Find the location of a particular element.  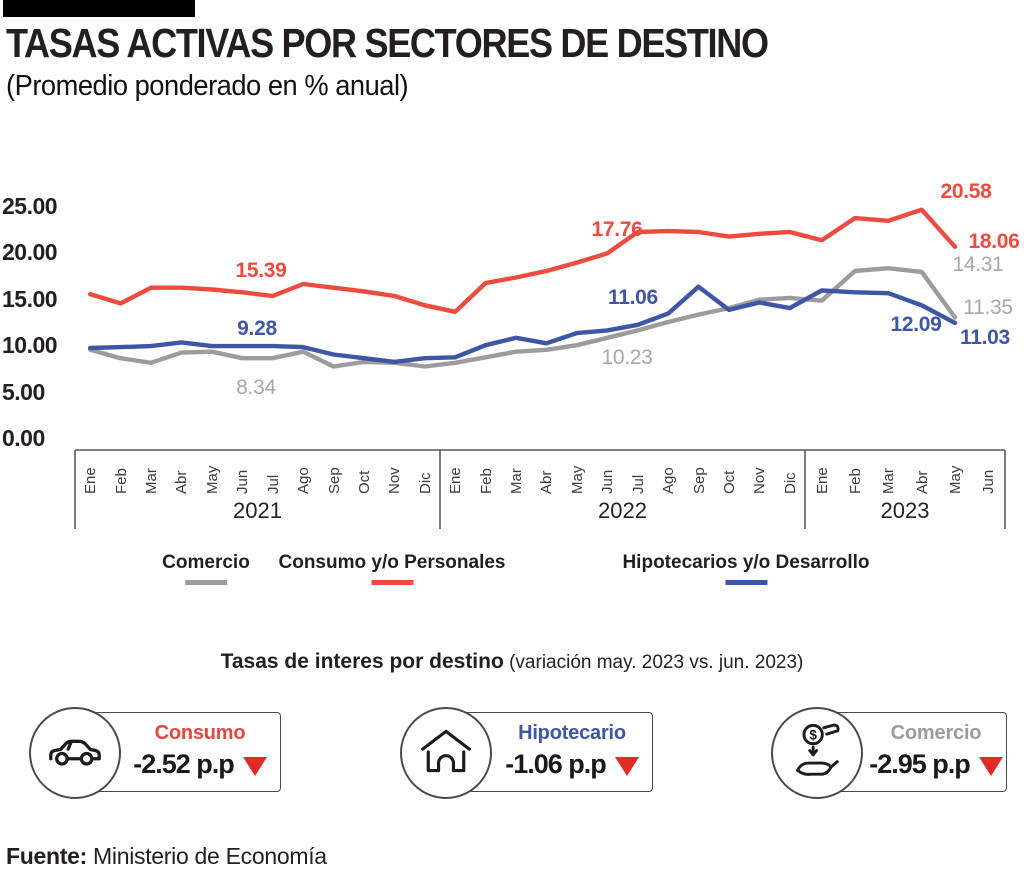

x-axis-year: 2021 is located at coordinates (257, 510).